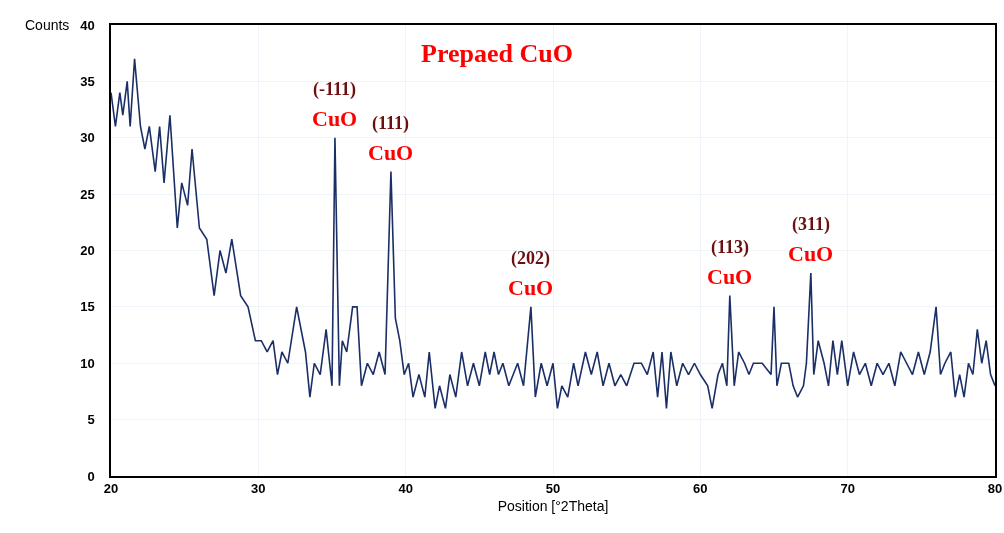 The height and width of the screenshot is (533, 1004). What do you see at coordinates (391, 123) in the screenshot?
I see `annotation: (111)` at bounding box center [391, 123].